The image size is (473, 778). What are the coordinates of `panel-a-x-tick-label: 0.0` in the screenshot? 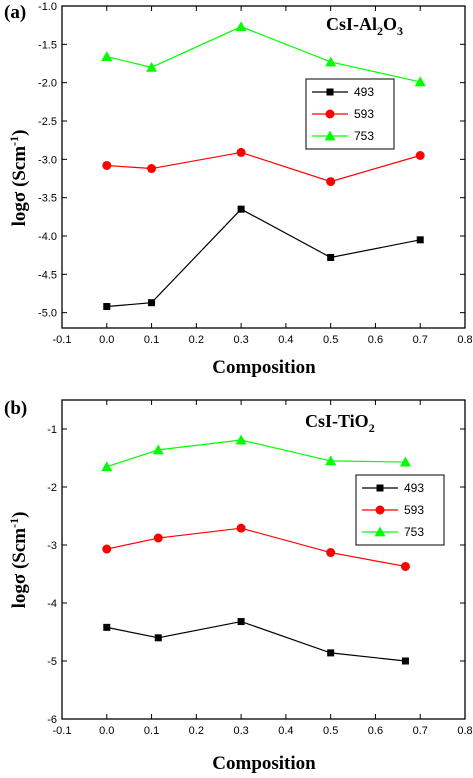 It's located at (106, 340).